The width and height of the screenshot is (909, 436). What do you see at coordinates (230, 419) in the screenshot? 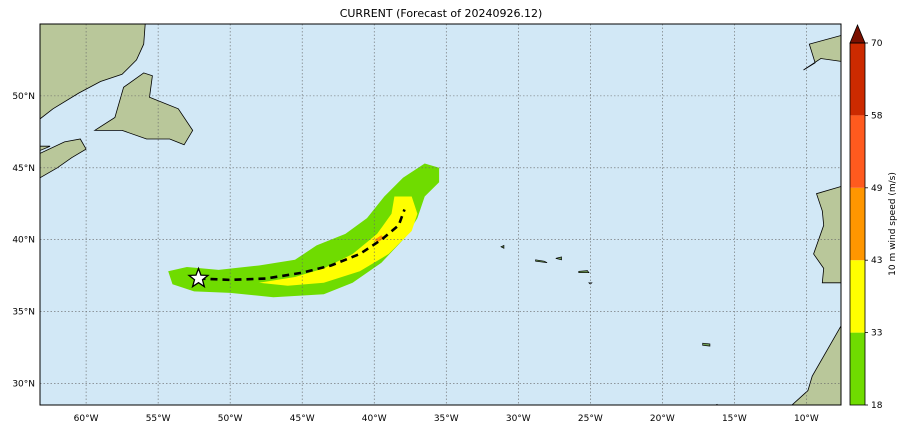
I see `lon-tick-label: 50°W` at bounding box center [230, 419].